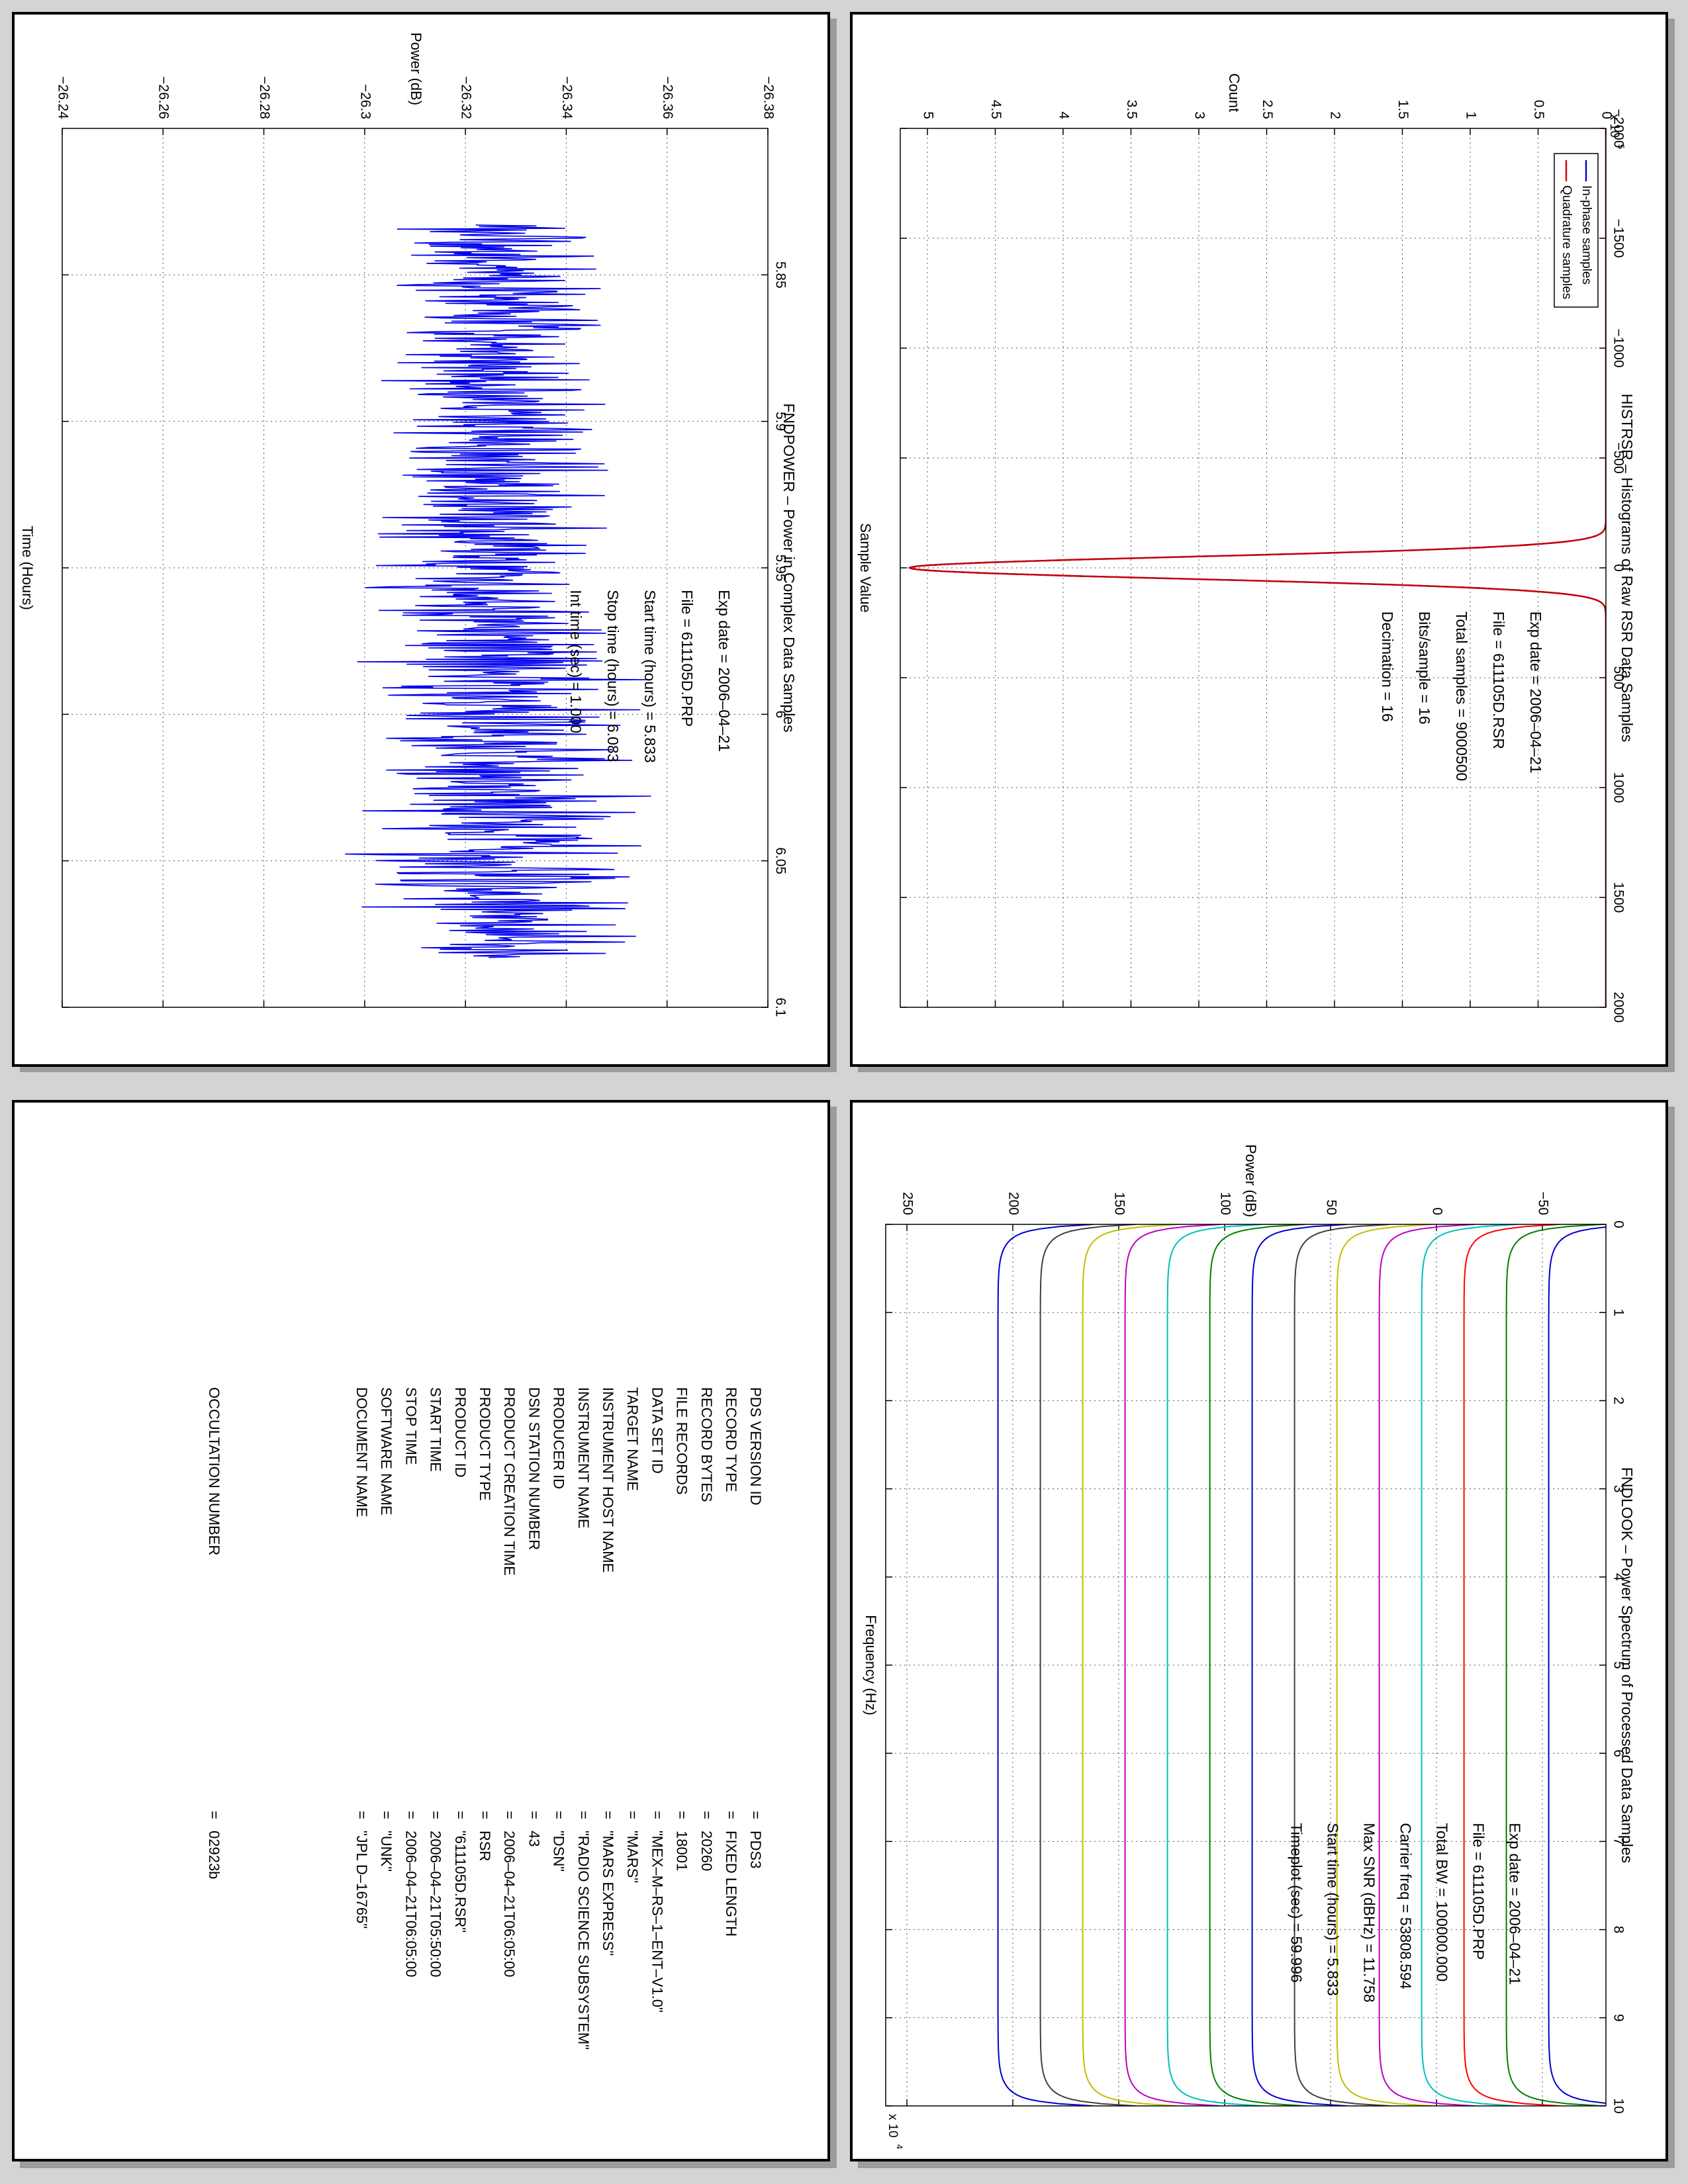  I want to click on label-key: RECORD TYPE, so click(731, 1439).